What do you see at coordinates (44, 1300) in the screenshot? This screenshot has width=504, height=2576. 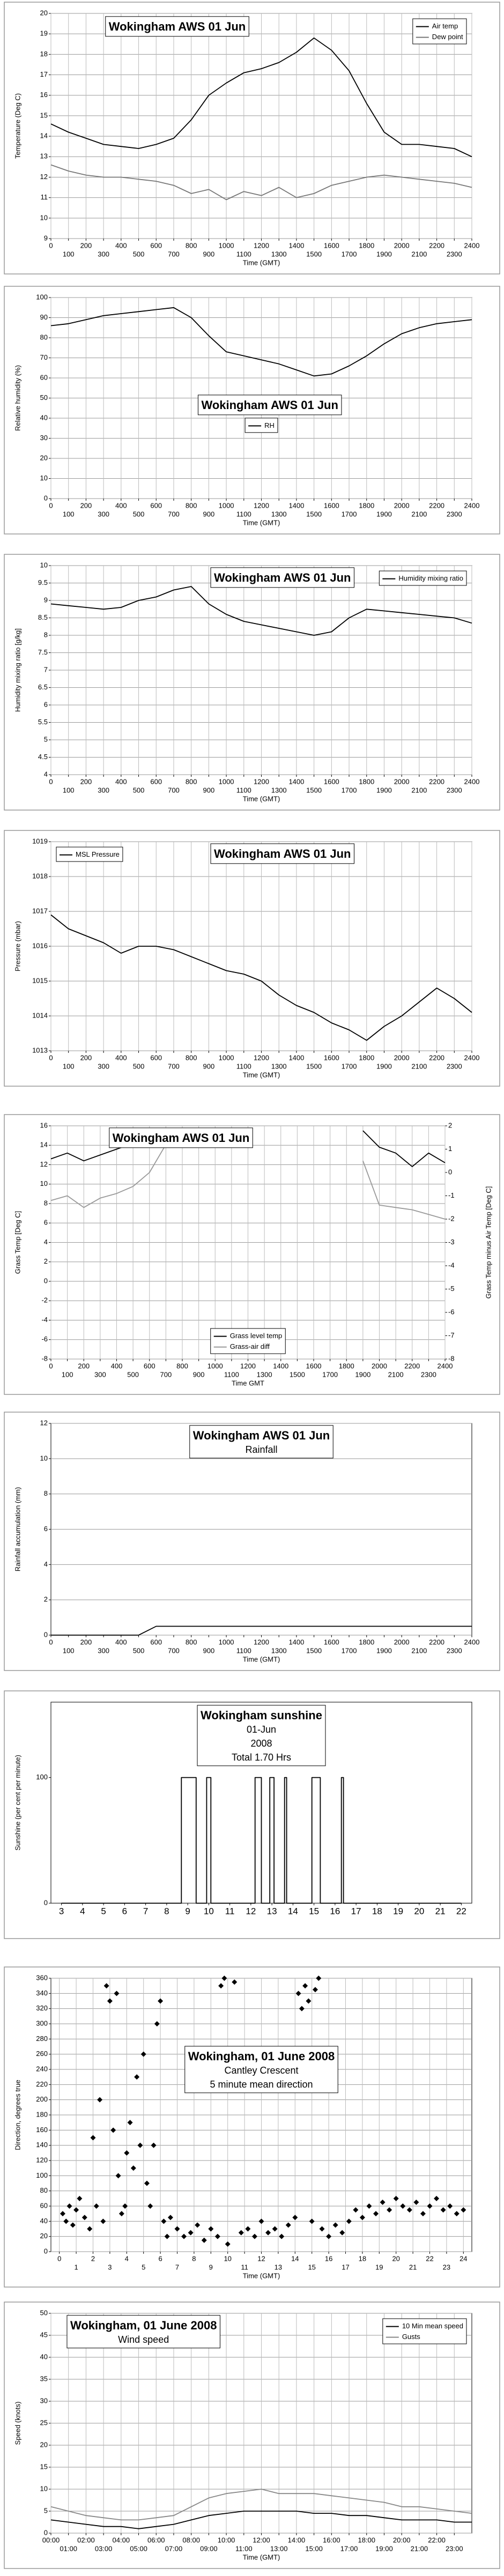 I see `y-tick-label: -2` at bounding box center [44, 1300].